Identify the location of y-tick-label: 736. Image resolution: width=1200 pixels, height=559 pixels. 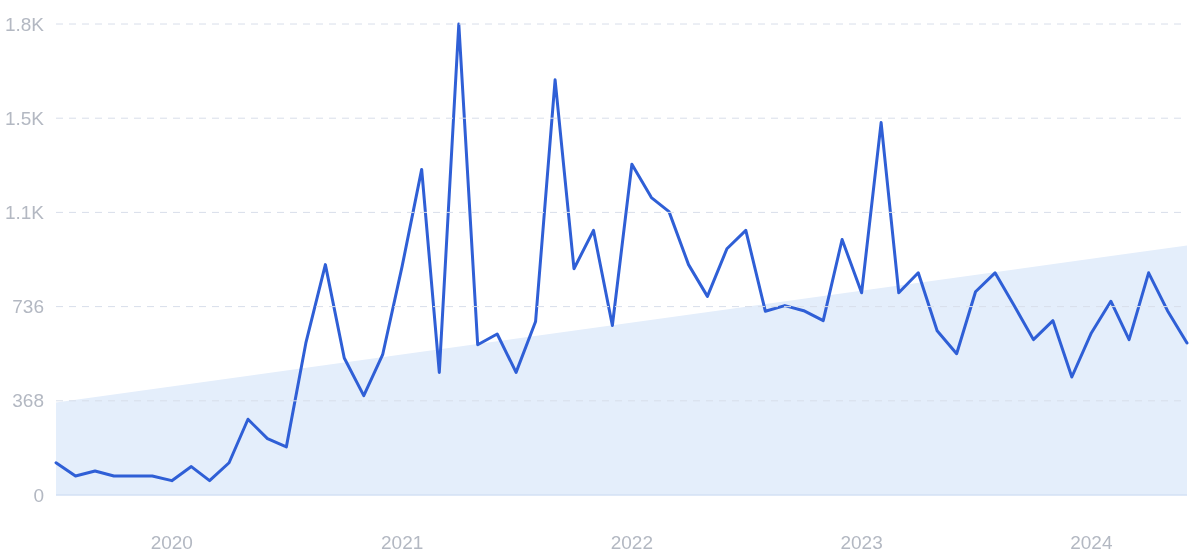
(28, 307).